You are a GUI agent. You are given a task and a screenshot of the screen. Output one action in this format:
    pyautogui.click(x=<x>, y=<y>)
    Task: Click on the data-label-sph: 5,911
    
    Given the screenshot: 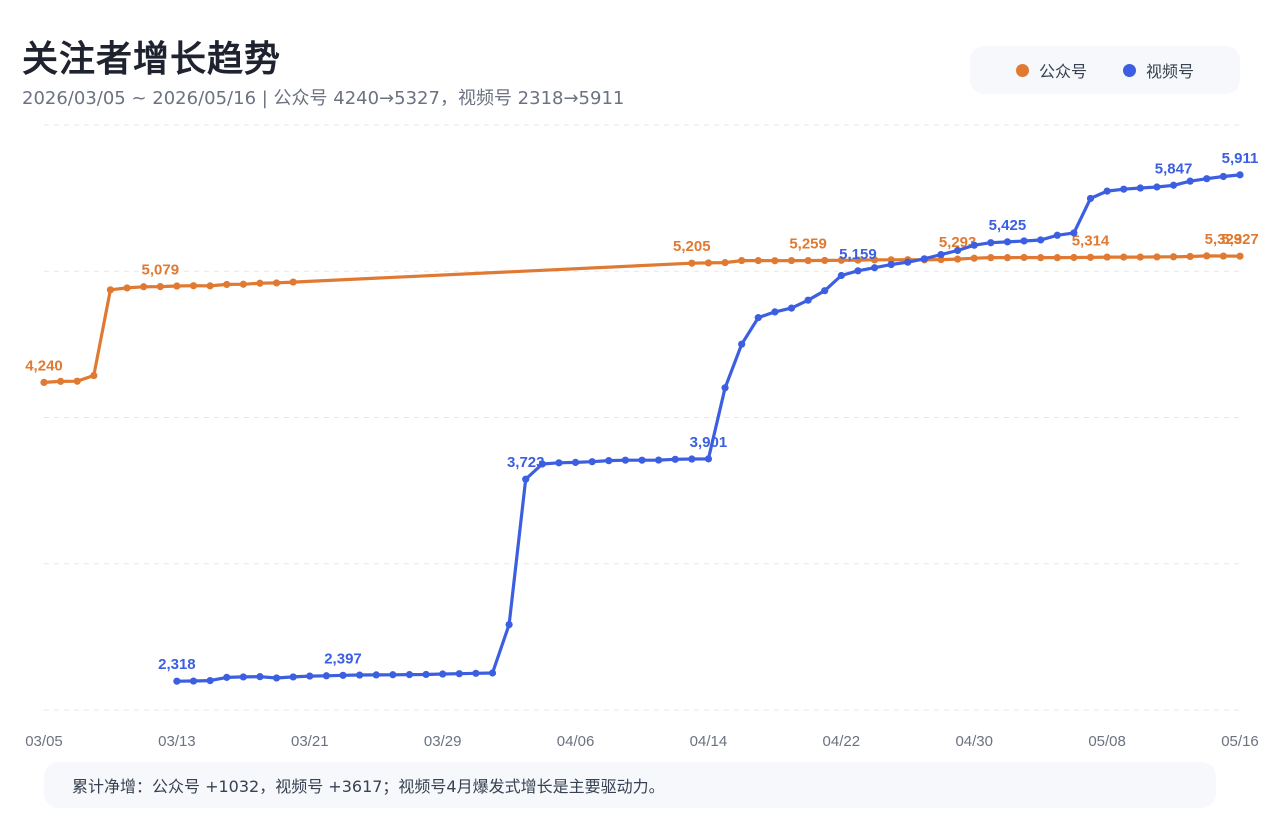 What is the action you would take?
    pyautogui.click(x=1240, y=158)
    